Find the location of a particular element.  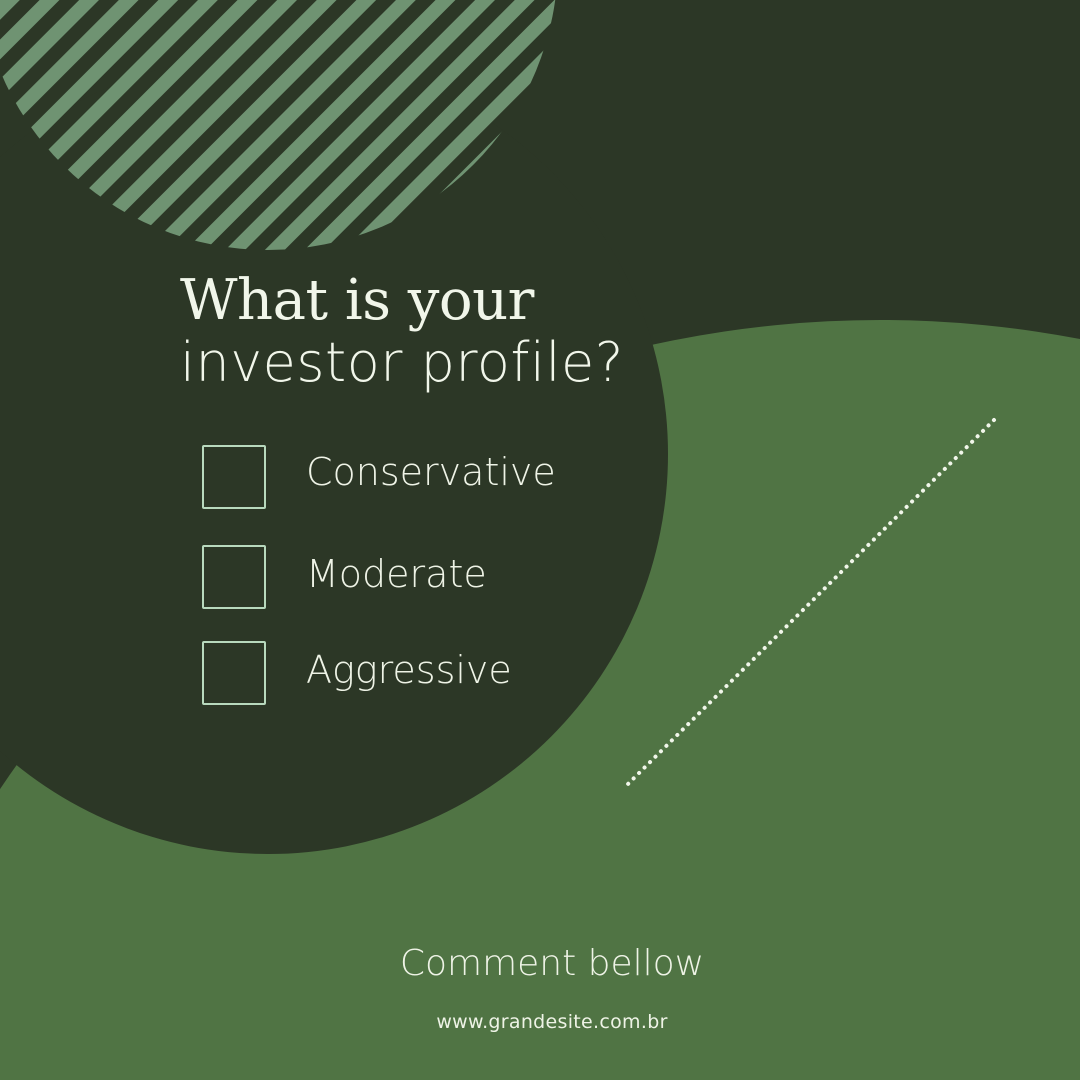

option-label-conservative: Conservative is located at coordinates (431, 472).